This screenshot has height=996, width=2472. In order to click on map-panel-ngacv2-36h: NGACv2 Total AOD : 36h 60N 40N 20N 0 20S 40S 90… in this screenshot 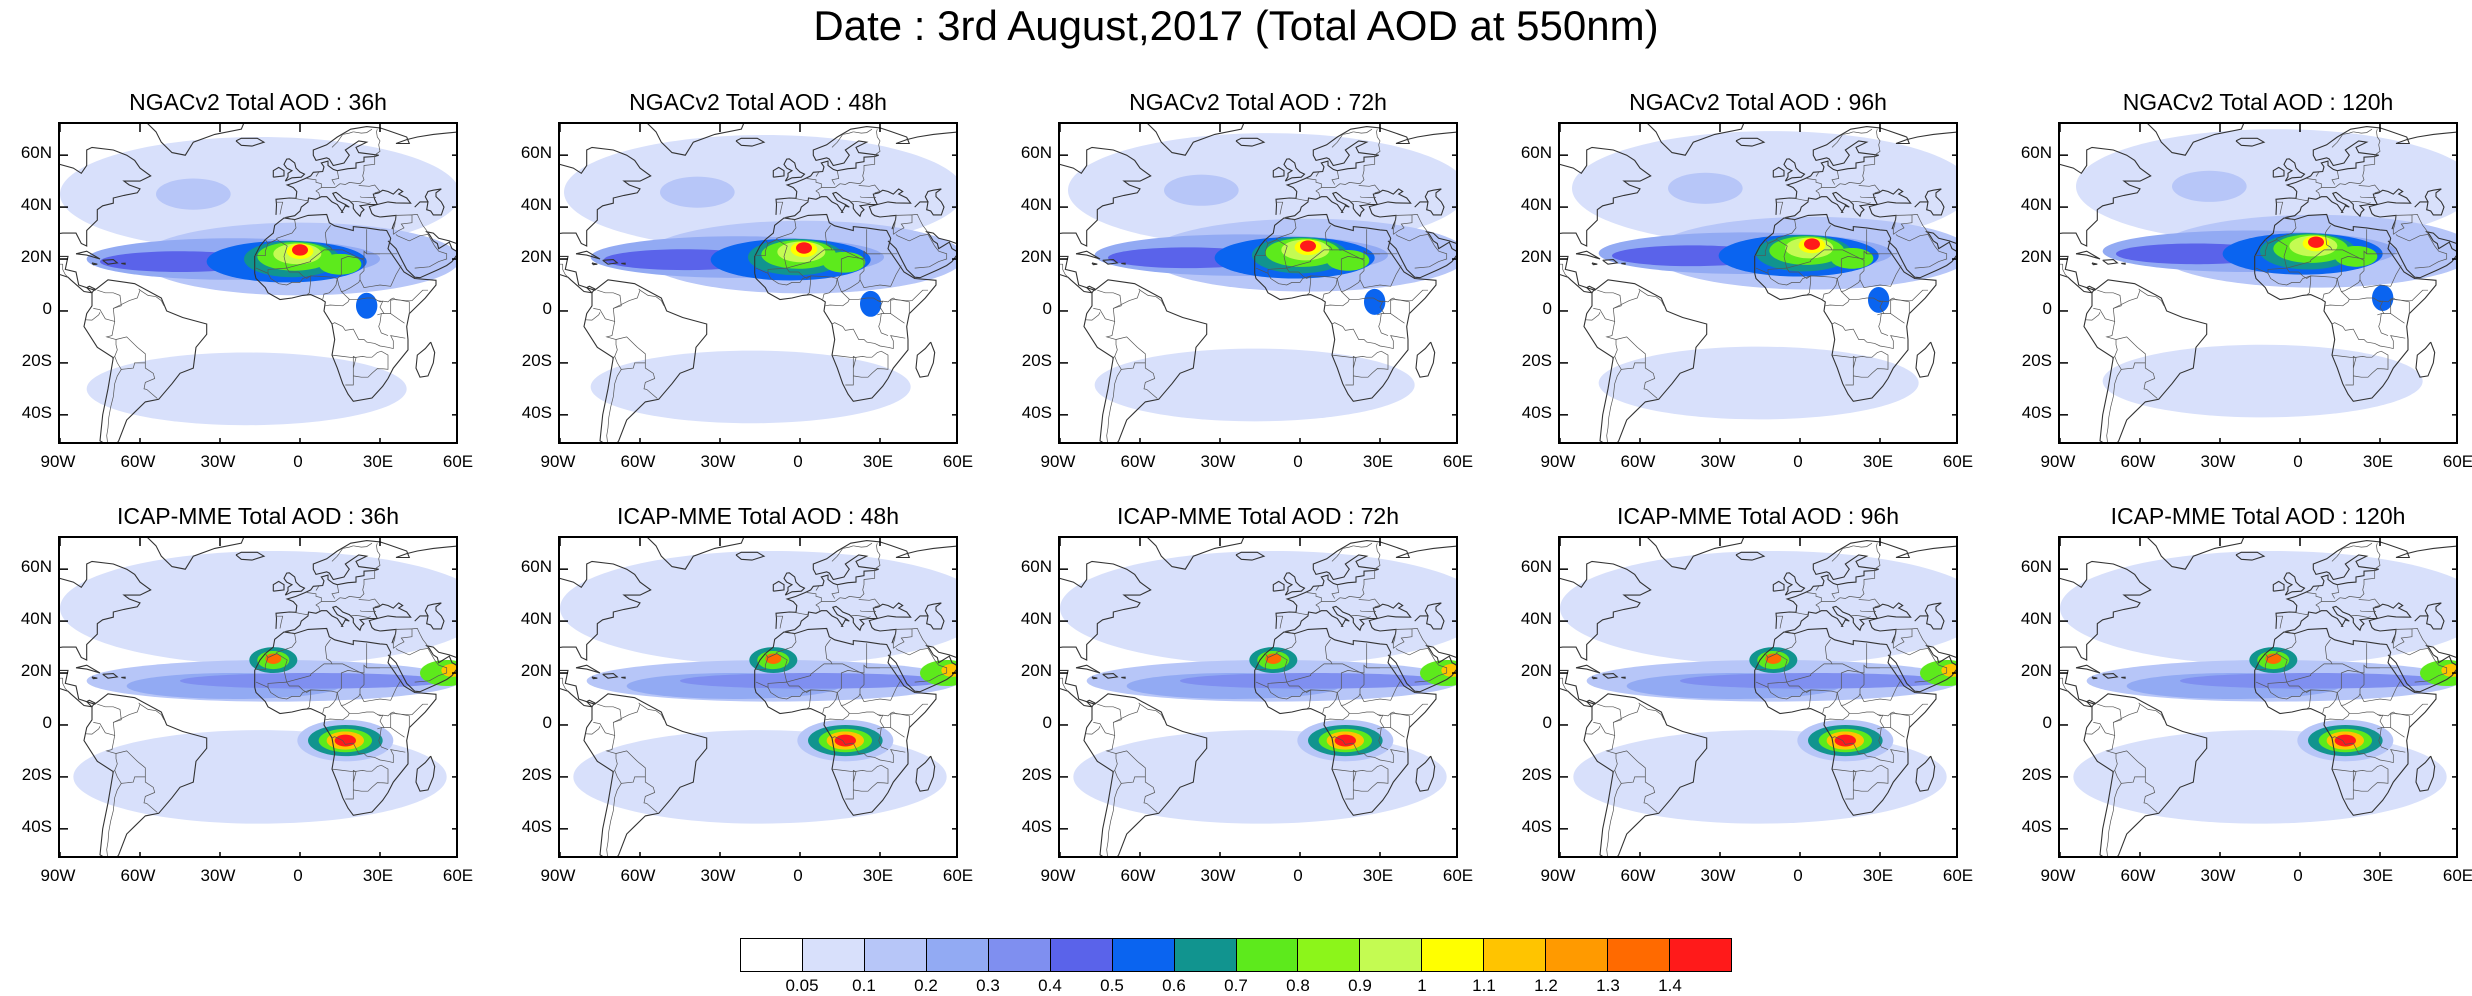, I will do `click(247, 280)`.